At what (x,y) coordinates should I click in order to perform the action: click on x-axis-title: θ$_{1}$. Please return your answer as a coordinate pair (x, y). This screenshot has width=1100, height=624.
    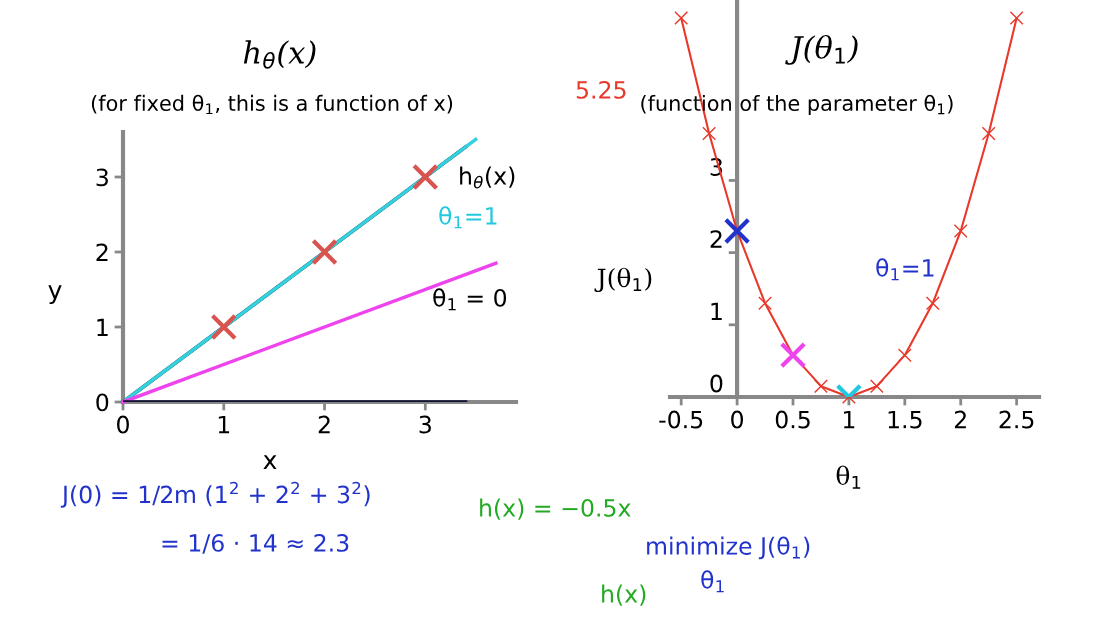
    Looking at the image, I should click on (848, 477).